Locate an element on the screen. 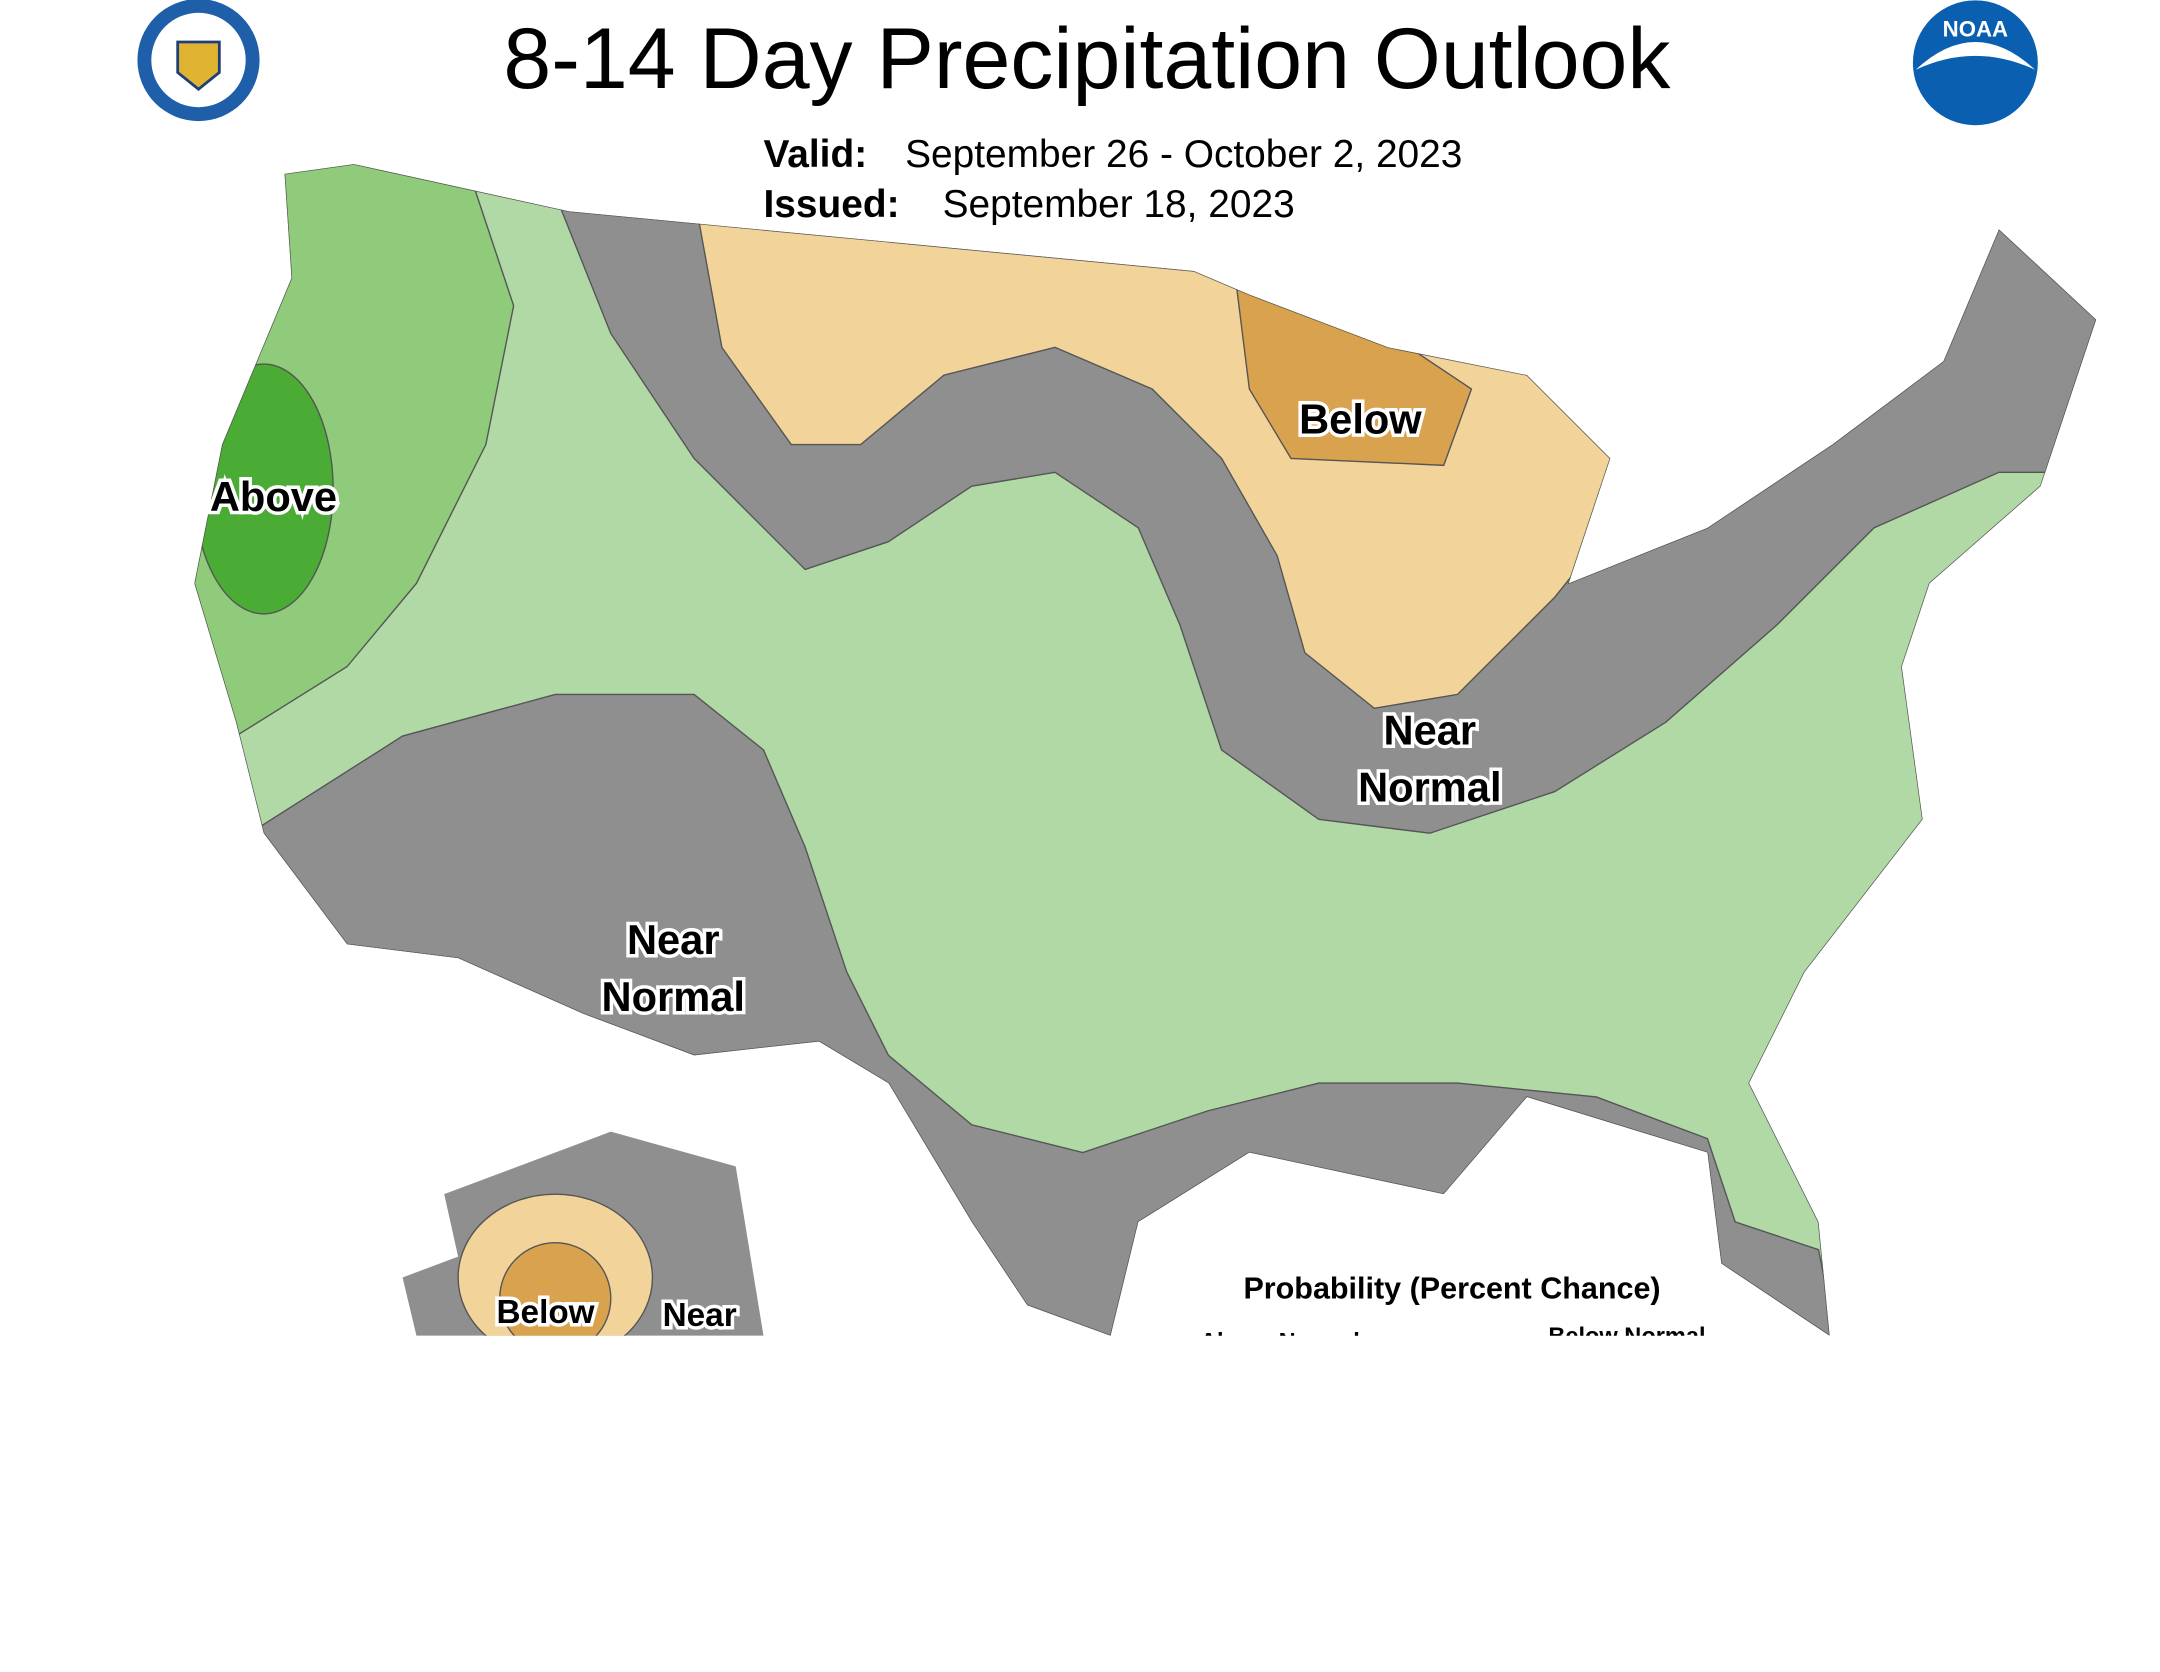  noaa-logo: NOAA is located at coordinates (1975, 63).